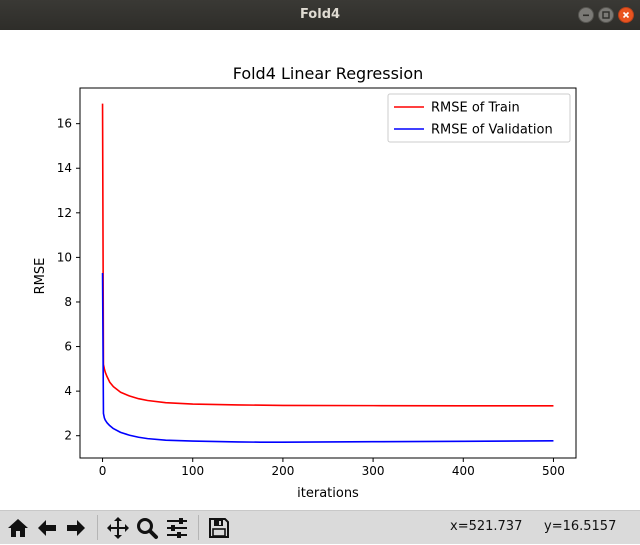  What do you see at coordinates (68, 391) in the screenshot?
I see `y-tick-label: 4` at bounding box center [68, 391].